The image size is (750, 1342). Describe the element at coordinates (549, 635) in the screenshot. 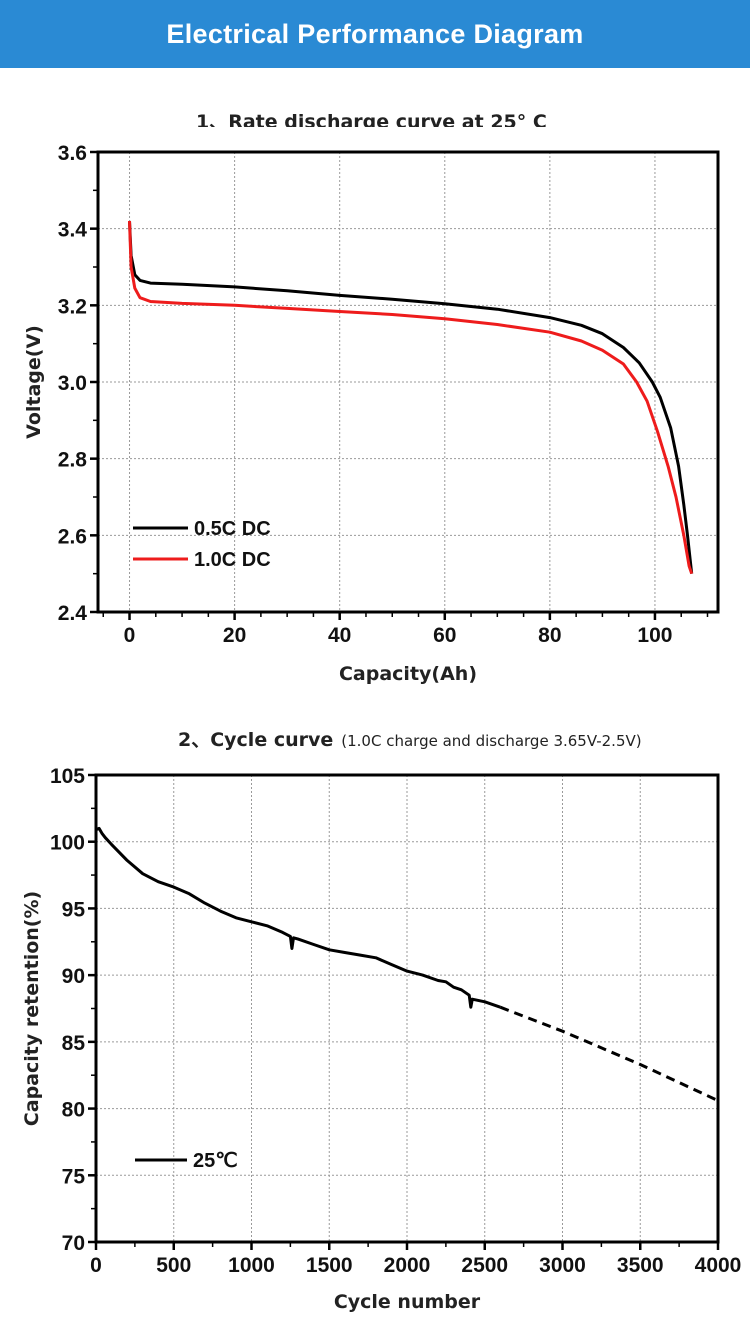

I see `x-tick-label: 80` at that location.